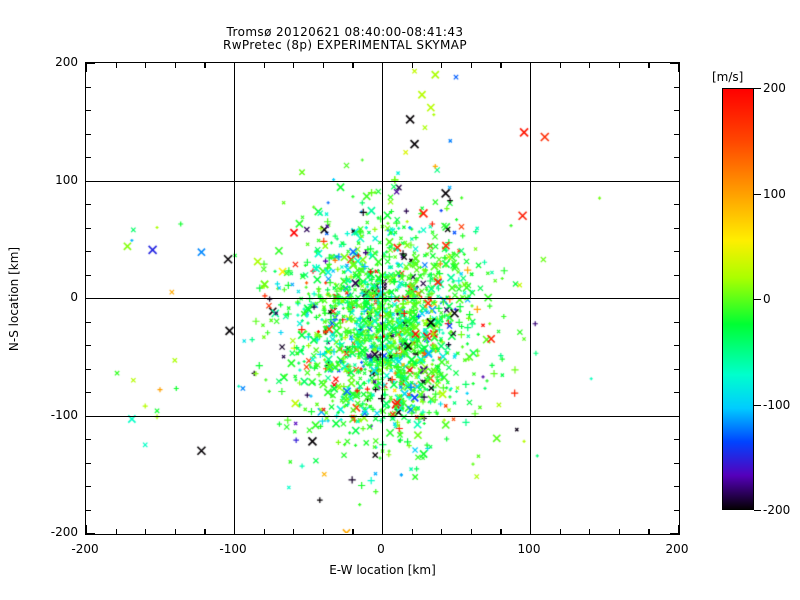 Image resolution: width=800 pixels, height=600 pixels. Describe the element at coordinates (381, 549) in the screenshot. I see `x-tick-label: 0` at that location.